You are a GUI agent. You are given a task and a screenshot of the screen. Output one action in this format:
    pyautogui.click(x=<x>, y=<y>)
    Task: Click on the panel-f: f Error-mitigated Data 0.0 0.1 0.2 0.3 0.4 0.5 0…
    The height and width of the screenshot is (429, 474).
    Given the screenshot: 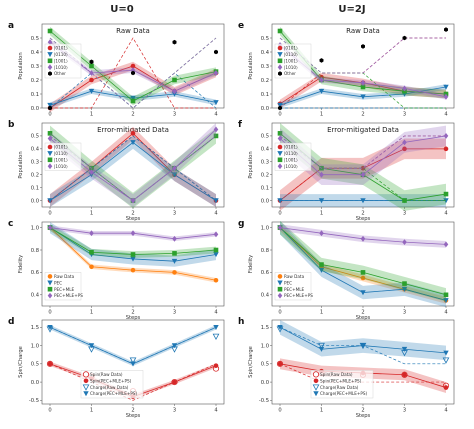 What is the action you would take?
    pyautogui.click(x=346, y=171)
    